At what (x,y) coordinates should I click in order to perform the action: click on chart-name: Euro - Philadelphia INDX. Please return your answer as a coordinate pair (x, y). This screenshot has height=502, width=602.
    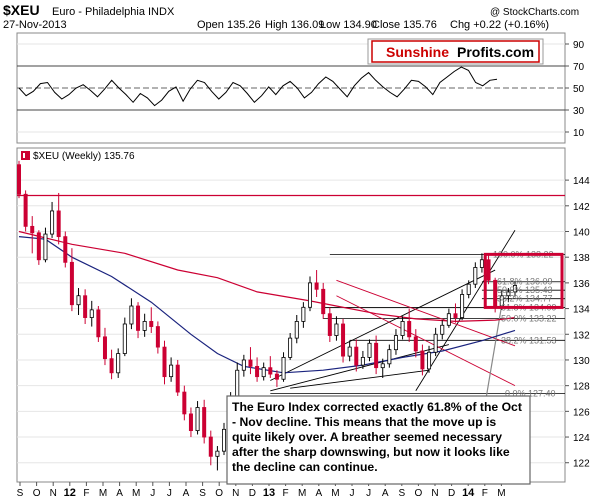
    Looking at the image, I should click on (113, 12).